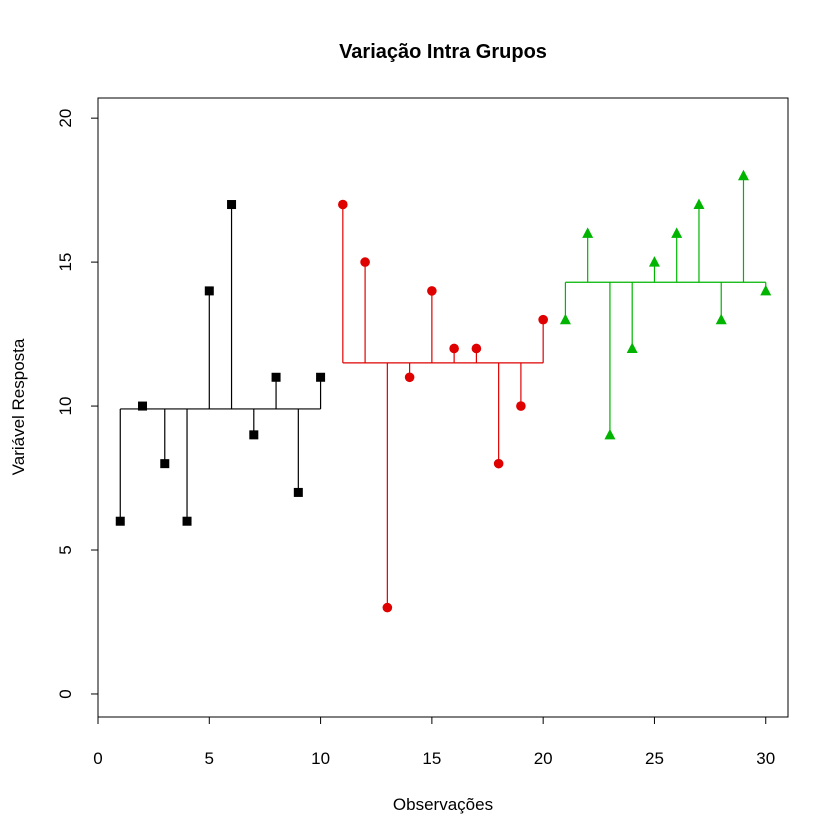  I want to click on x-tick-label: 20, so click(543, 758).